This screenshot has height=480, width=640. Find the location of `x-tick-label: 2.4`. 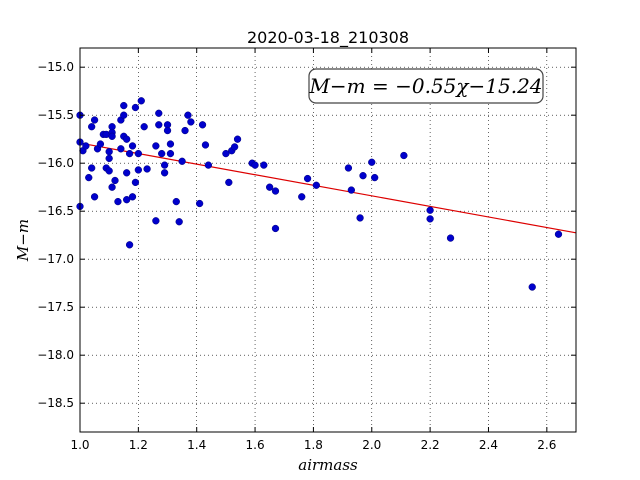

x-tick-label: 2.4 is located at coordinates (488, 445).